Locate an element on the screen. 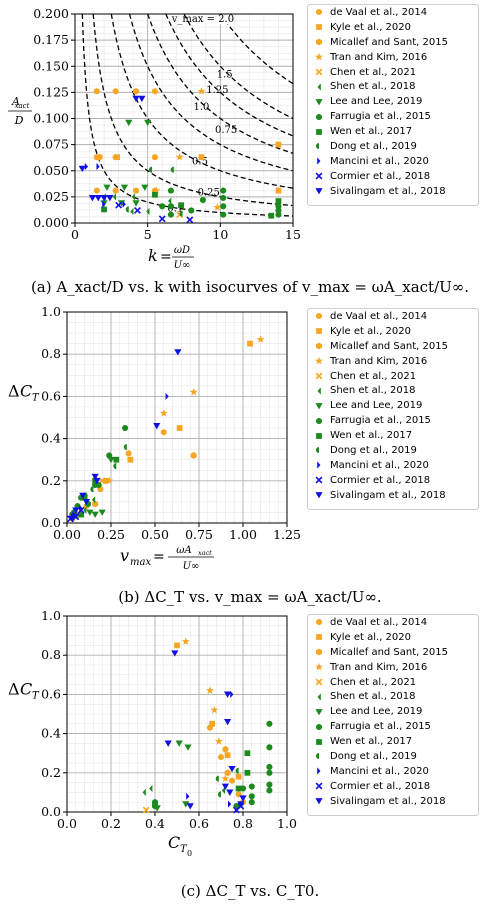  axis-labels: Δ C TC T 0 is located at coordinates (100, 768).